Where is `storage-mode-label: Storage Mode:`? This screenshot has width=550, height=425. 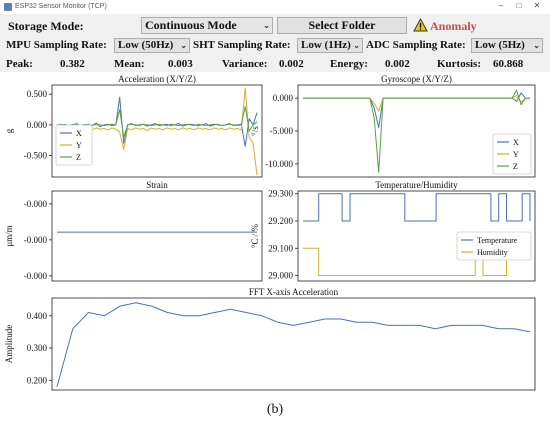
storage-mode-label: Storage Mode: is located at coordinates (46, 26).